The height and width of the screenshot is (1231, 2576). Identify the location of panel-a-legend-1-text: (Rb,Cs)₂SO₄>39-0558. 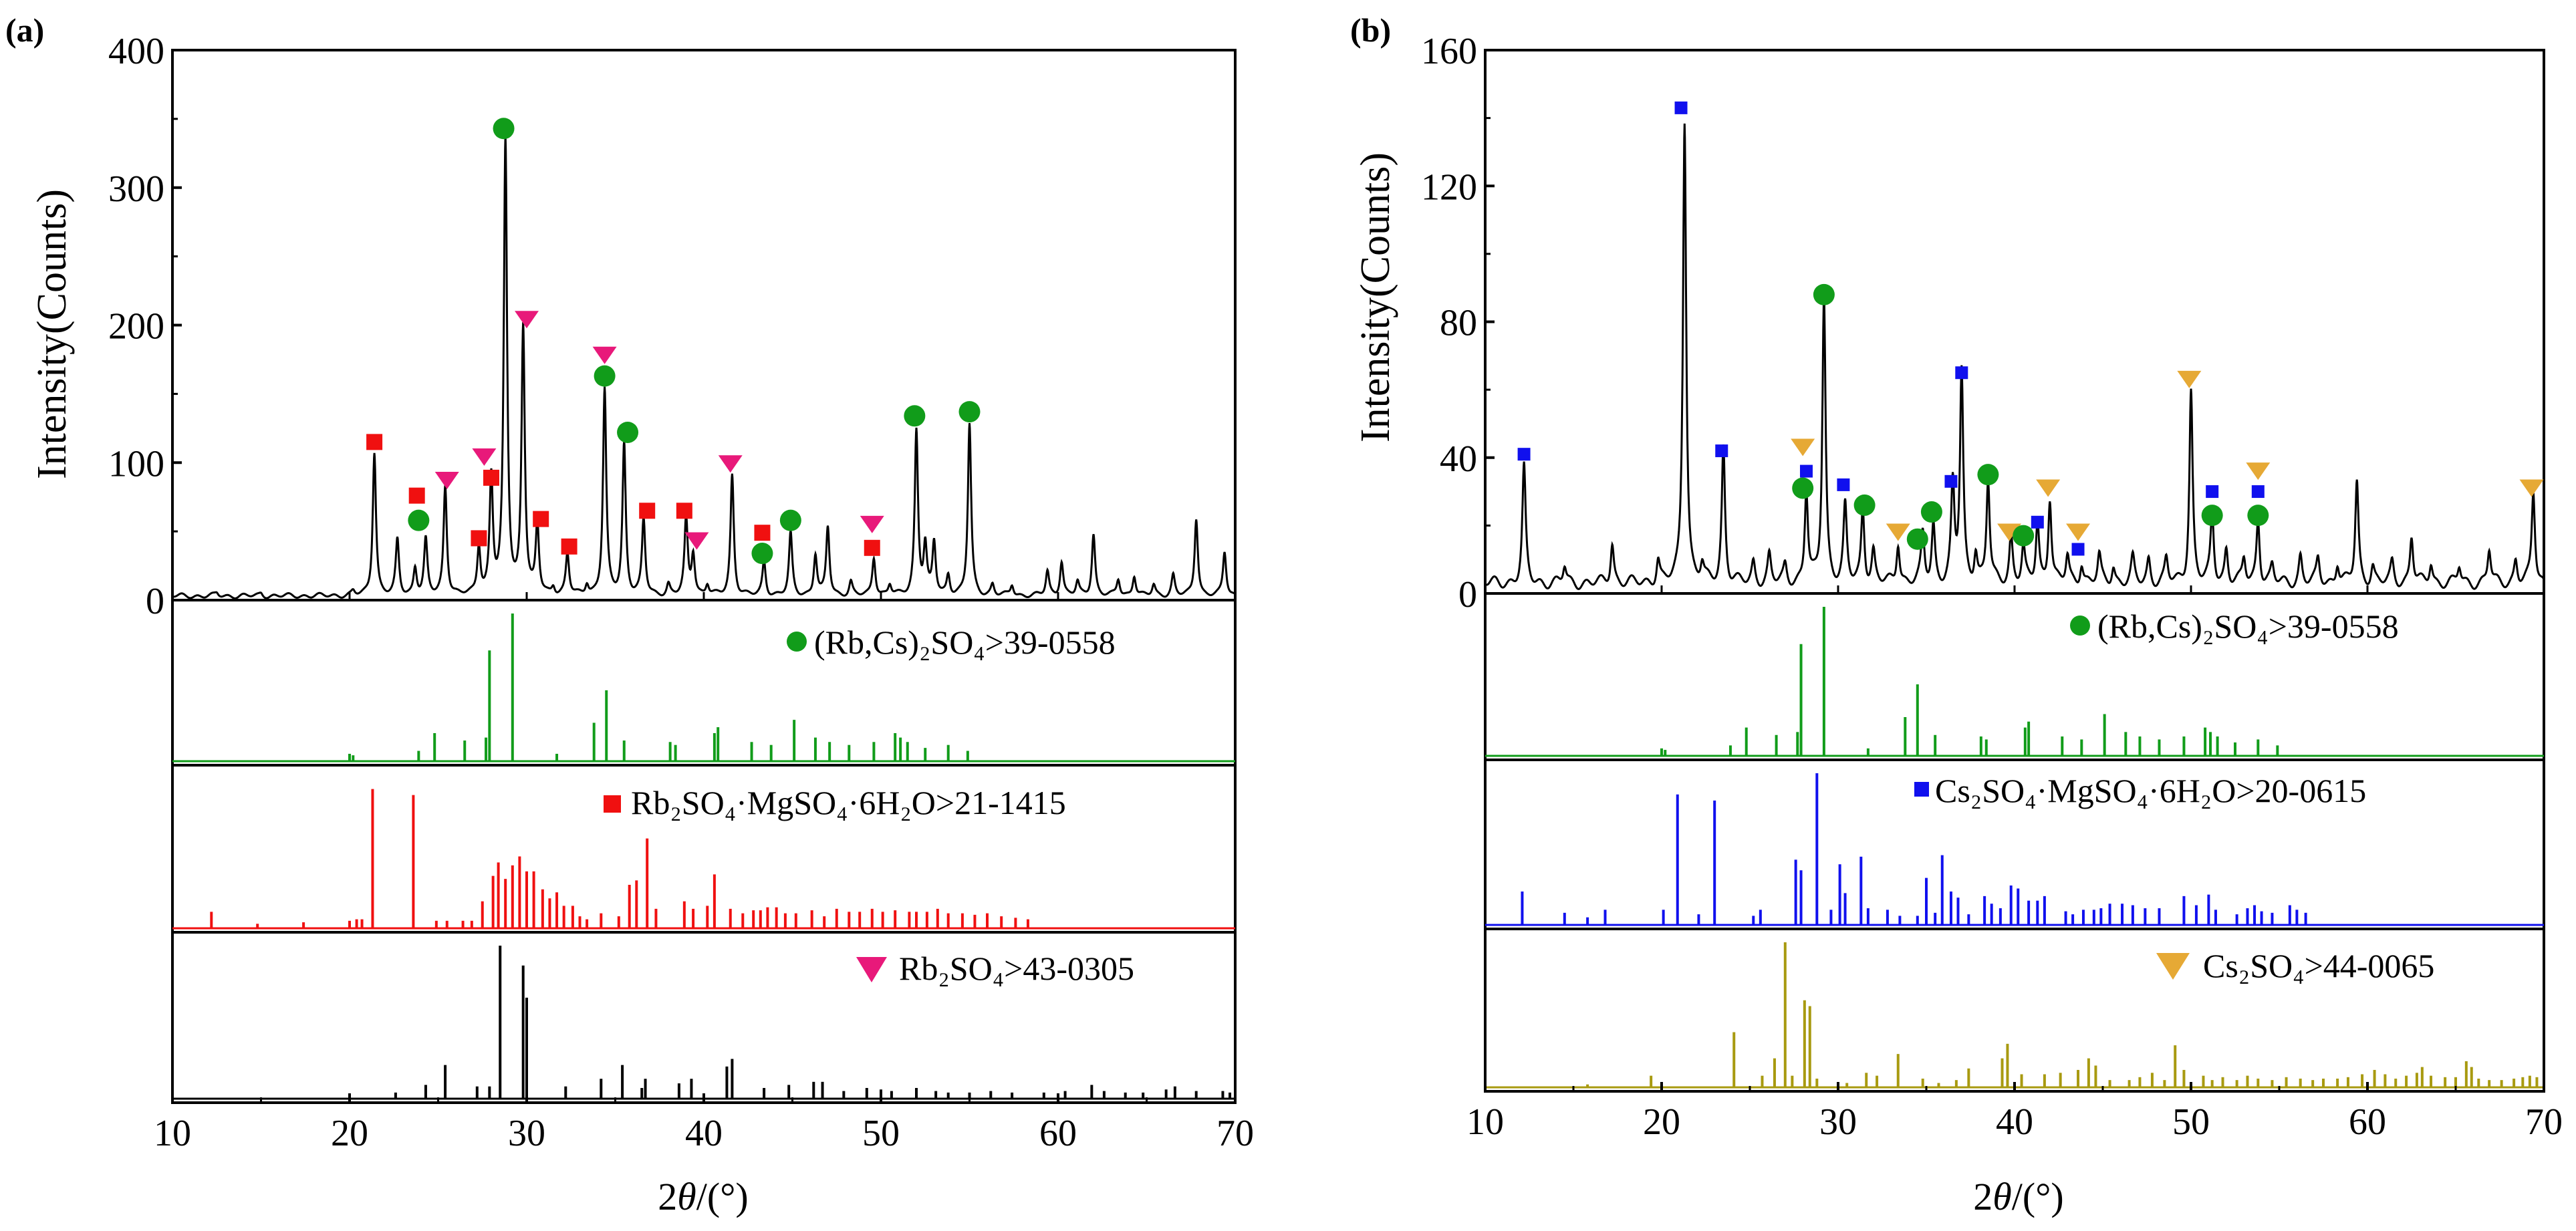
(965, 642).